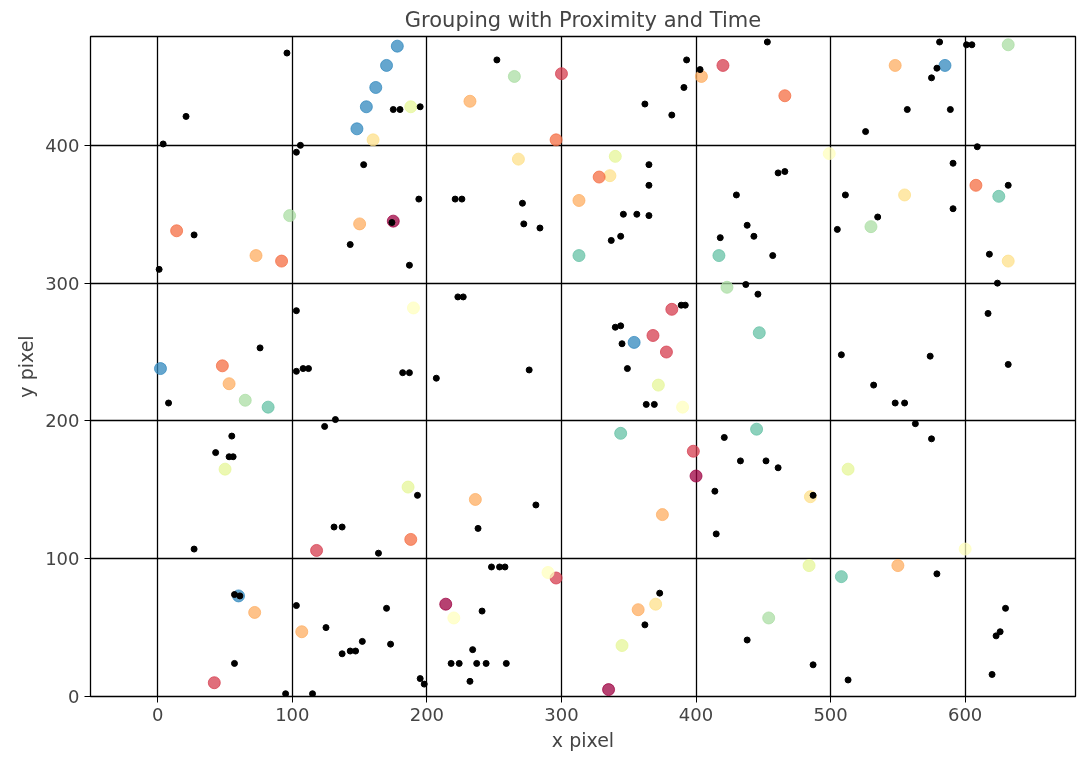 Image resolution: width=1085 pixels, height=771 pixels. Describe the element at coordinates (583, 19) in the screenshot. I see `chart-title: Grouping with Proximity and Time` at that location.